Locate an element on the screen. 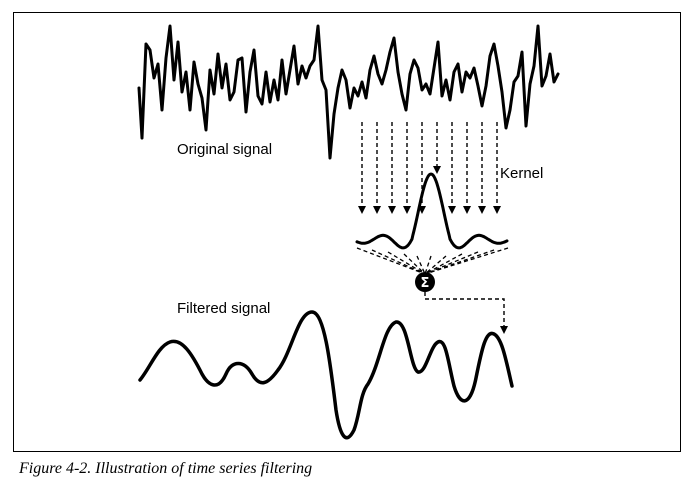  center-arrow is located at coordinates (437, 148).